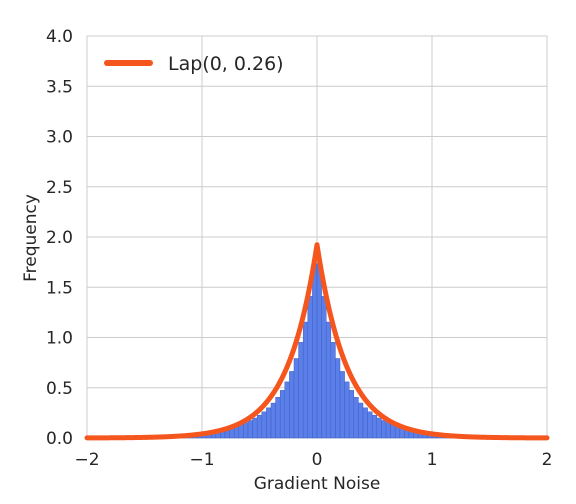 This screenshot has height=504, width=576. What do you see at coordinates (59, 439) in the screenshot?
I see `y-tick-label: 0.0` at bounding box center [59, 439].